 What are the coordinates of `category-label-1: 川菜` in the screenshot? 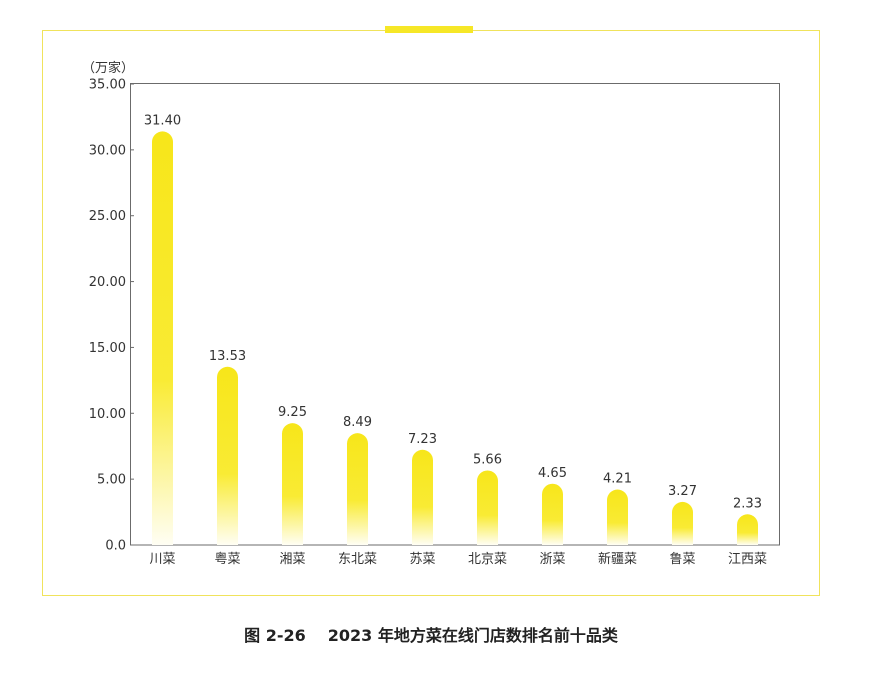 It's located at (162, 559).